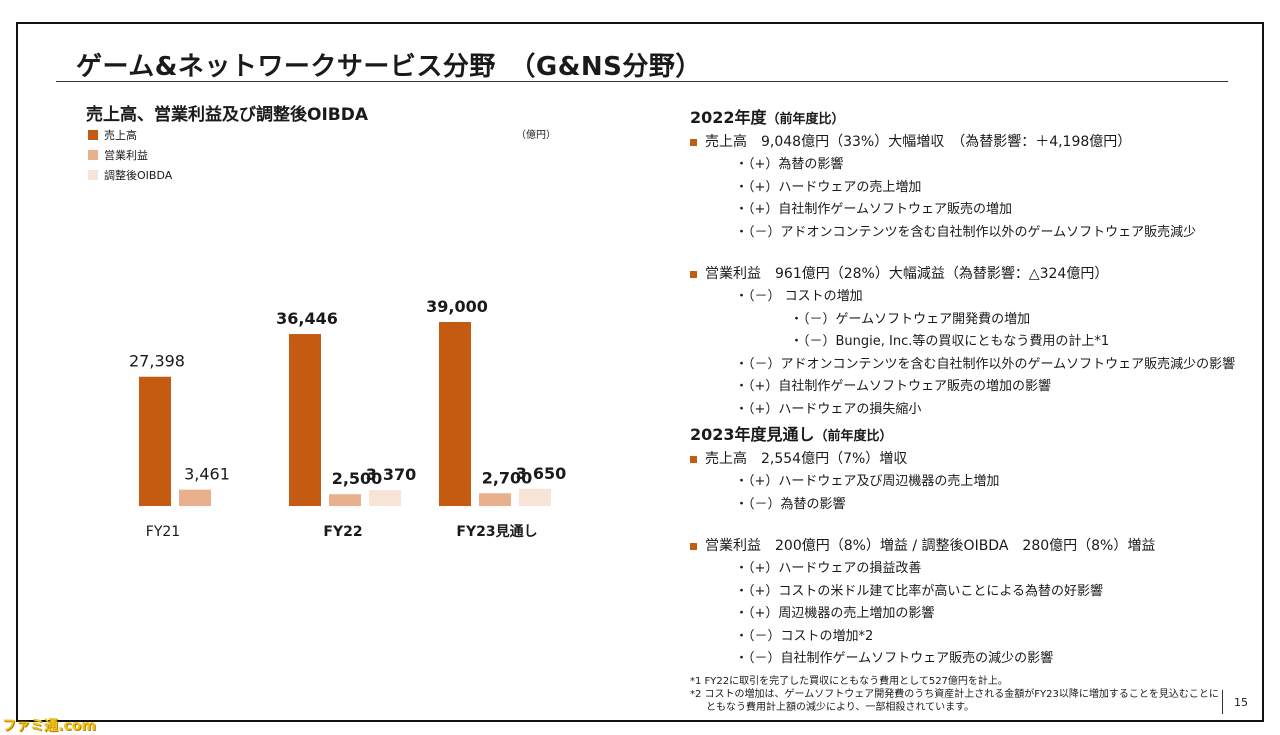 This screenshot has height=735, width=1280. I want to click on bullet-fy2022-revenue: 売上高 9,048億円（33%）大幅増収 （為替影響：＋4,198億円）, so click(970, 142).